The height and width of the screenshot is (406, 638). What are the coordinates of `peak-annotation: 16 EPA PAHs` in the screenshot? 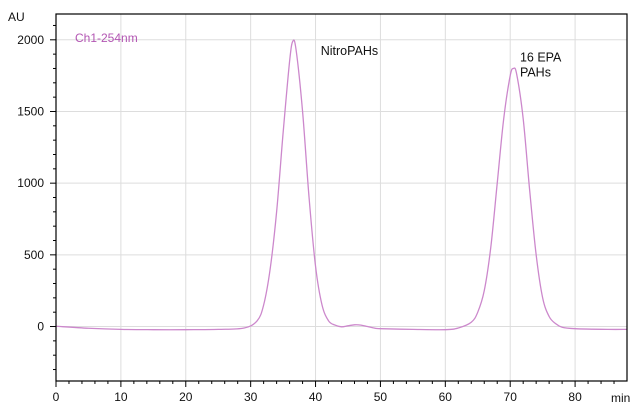 It's located at (541, 64).